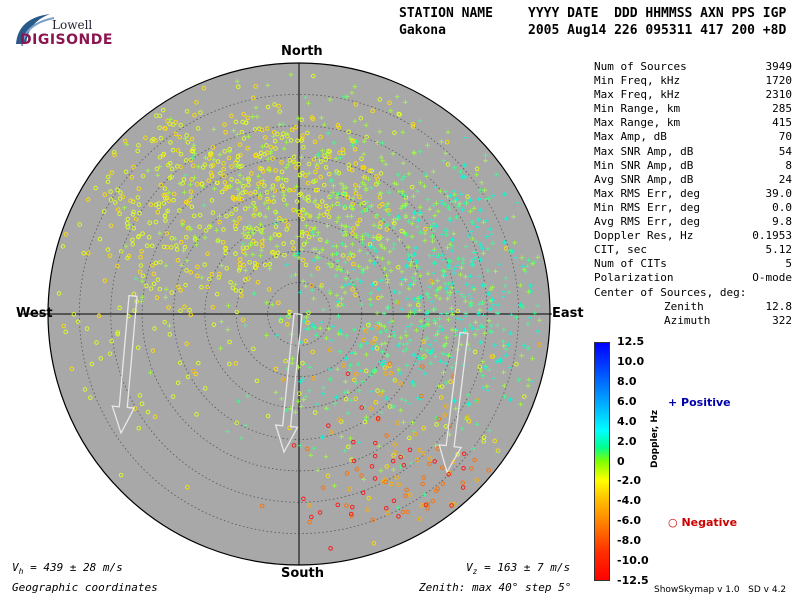 The width and height of the screenshot is (800, 600). What do you see at coordinates (66, 40) in the screenshot?
I see `logo-digisonde-text: DIGISONDE` at bounding box center [66, 40].